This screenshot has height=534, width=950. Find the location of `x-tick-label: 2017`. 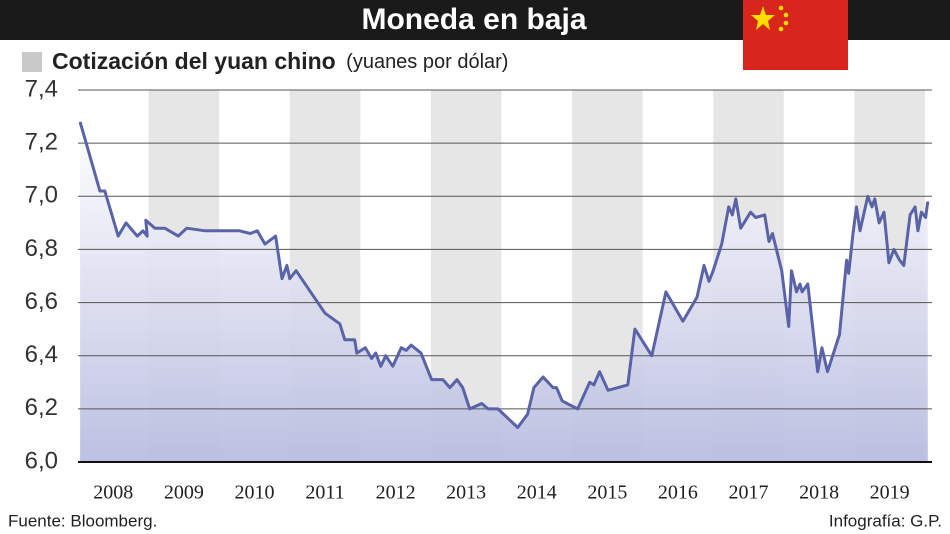

x-tick-label: 2017 is located at coordinates (748, 493).